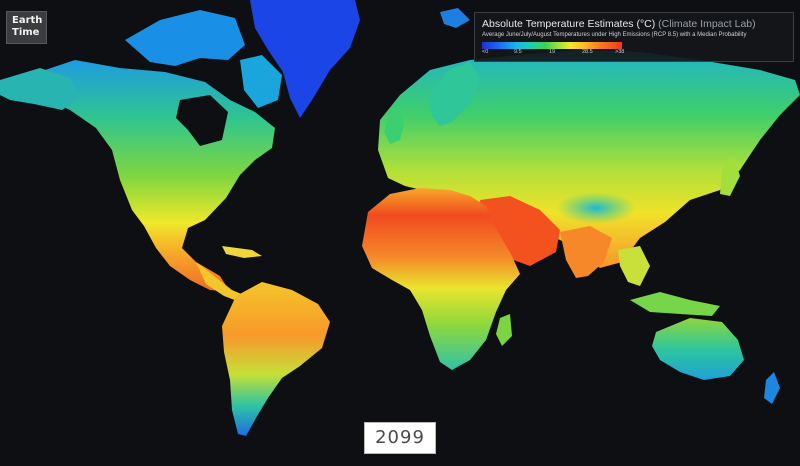 This screenshot has height=466, width=800. I want to click on earth-time-logo: Earth Time, so click(26, 27).